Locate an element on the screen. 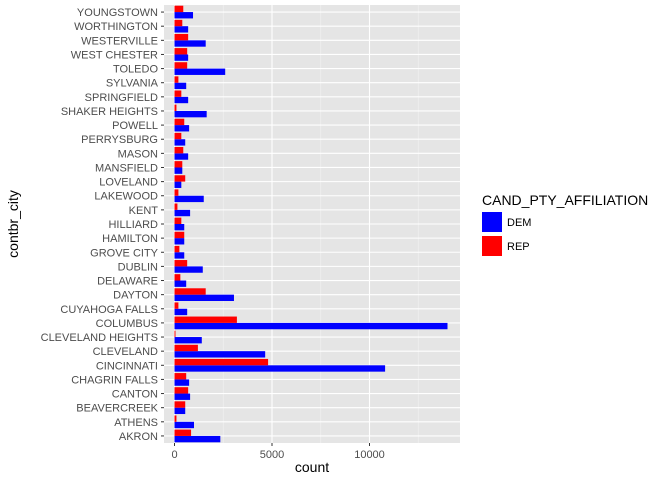 This screenshot has height=480, width=672. y-tick-label: CLEVELAND is located at coordinates (125, 352).